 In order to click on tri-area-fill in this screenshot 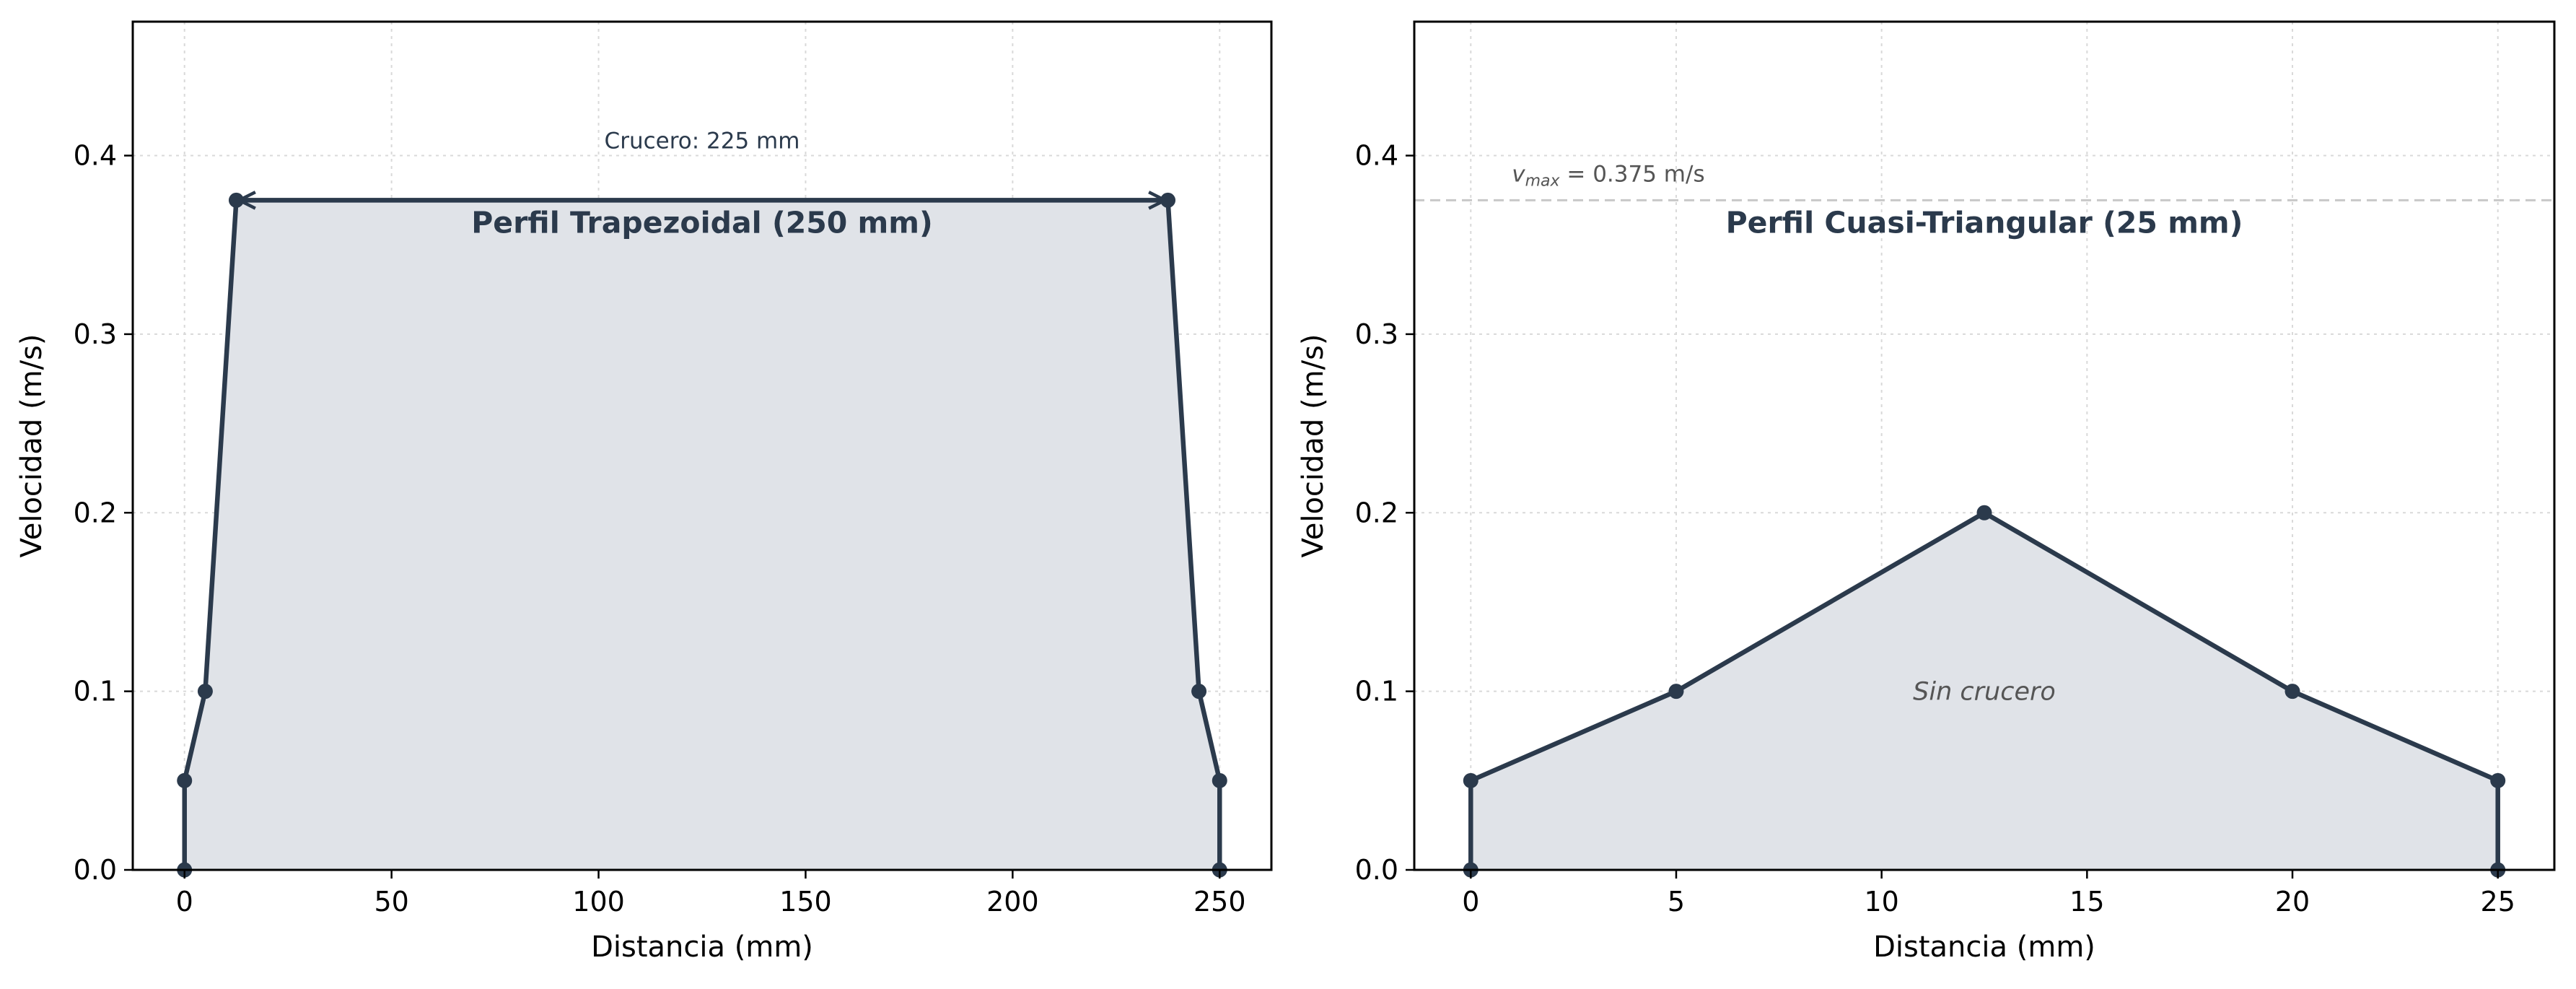, I will do `click(1984, 691)`.